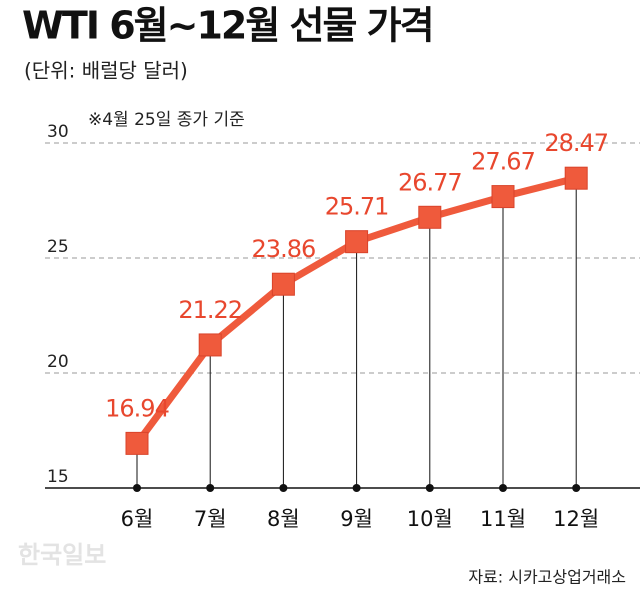  I want to click on watermark: 한국일보, so click(62, 555).